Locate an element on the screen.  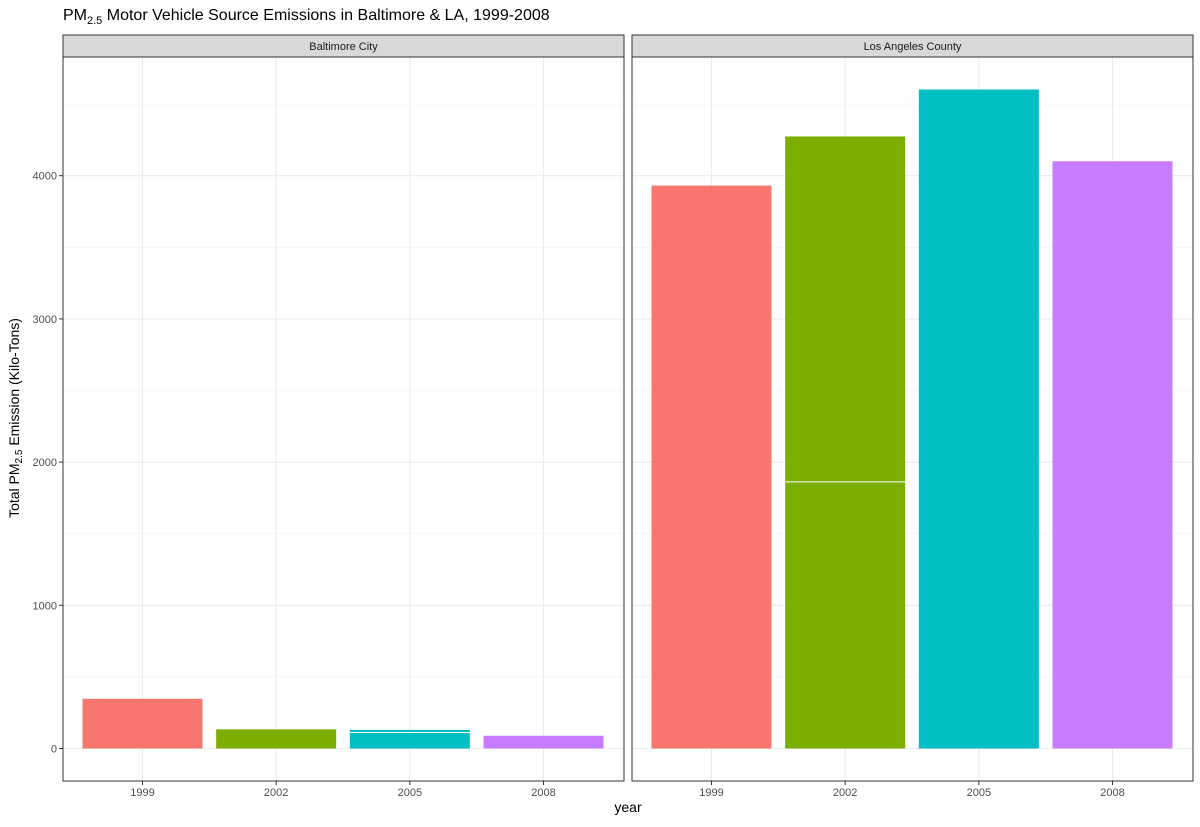
y-axis-title: Total PM2.5 Emission (Kilo-Tons) is located at coordinates (15, 418).